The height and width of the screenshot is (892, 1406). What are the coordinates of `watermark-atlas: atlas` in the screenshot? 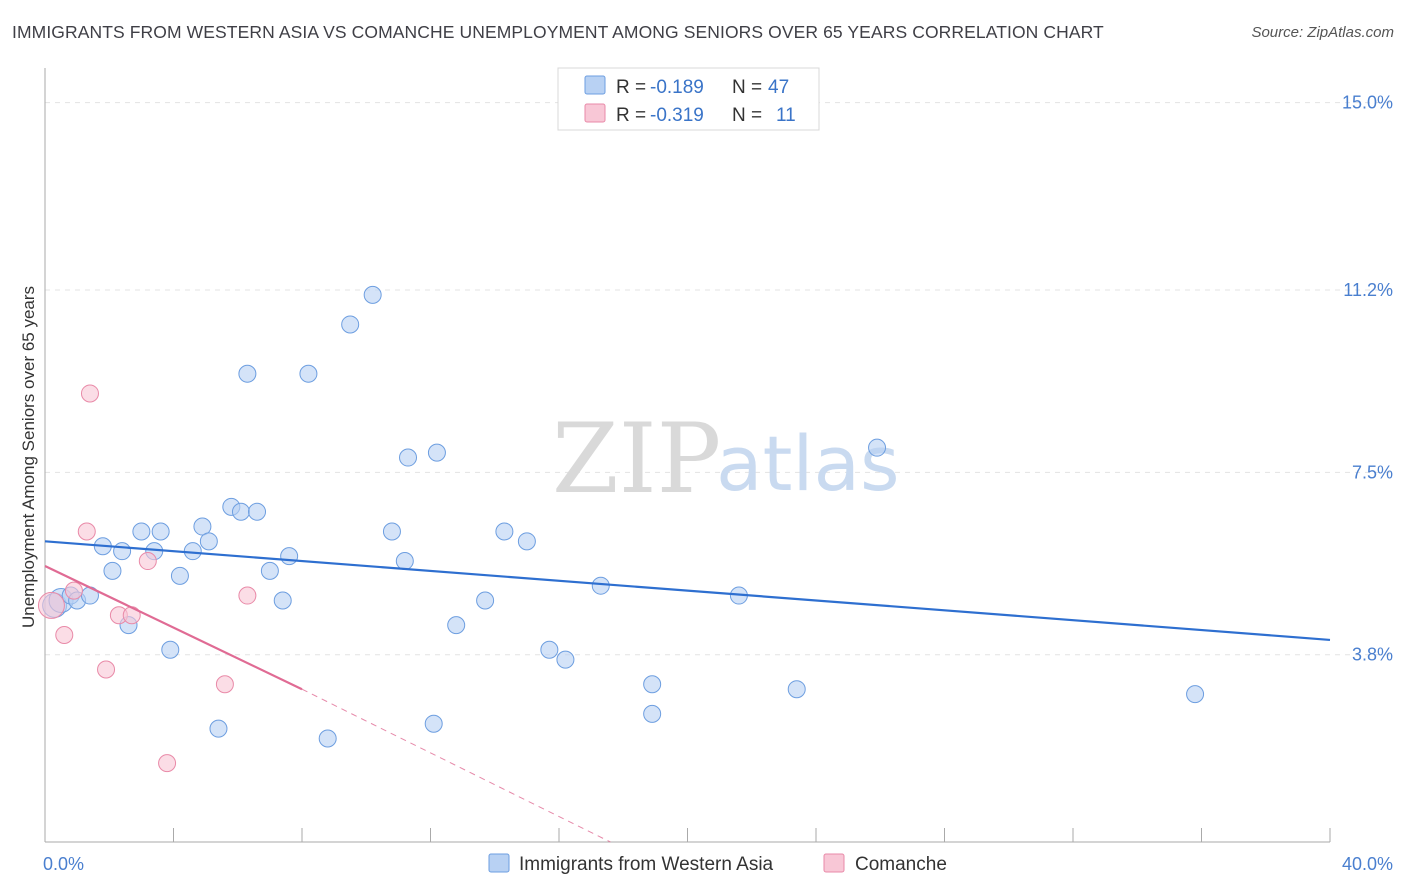 It's located at (808, 463).